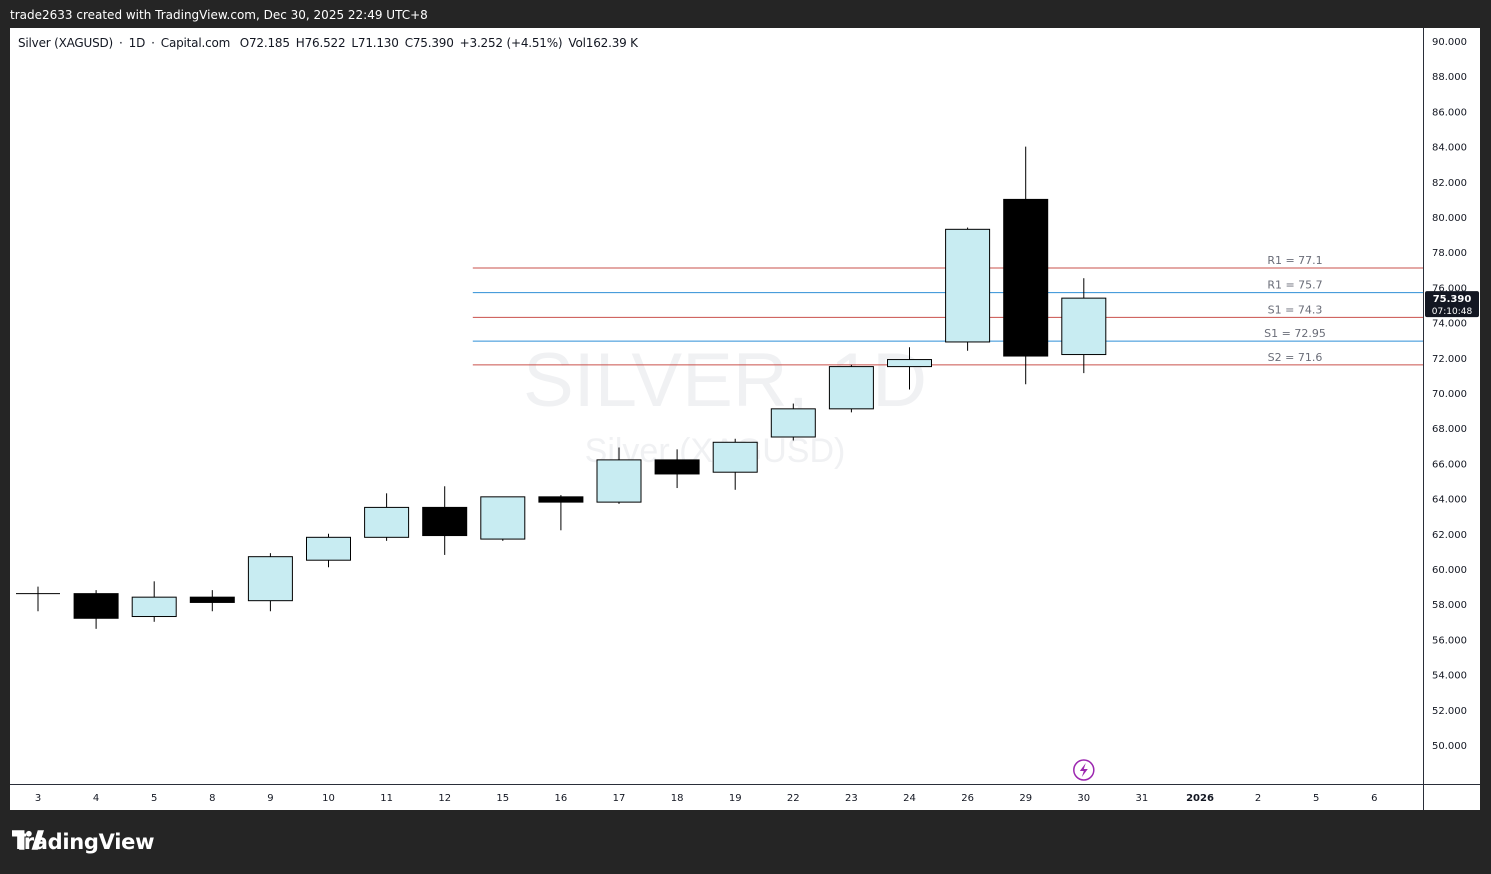 The width and height of the screenshot is (1491, 874). What do you see at coordinates (735, 798) in the screenshot?
I see `x-tick-label: 19` at bounding box center [735, 798].